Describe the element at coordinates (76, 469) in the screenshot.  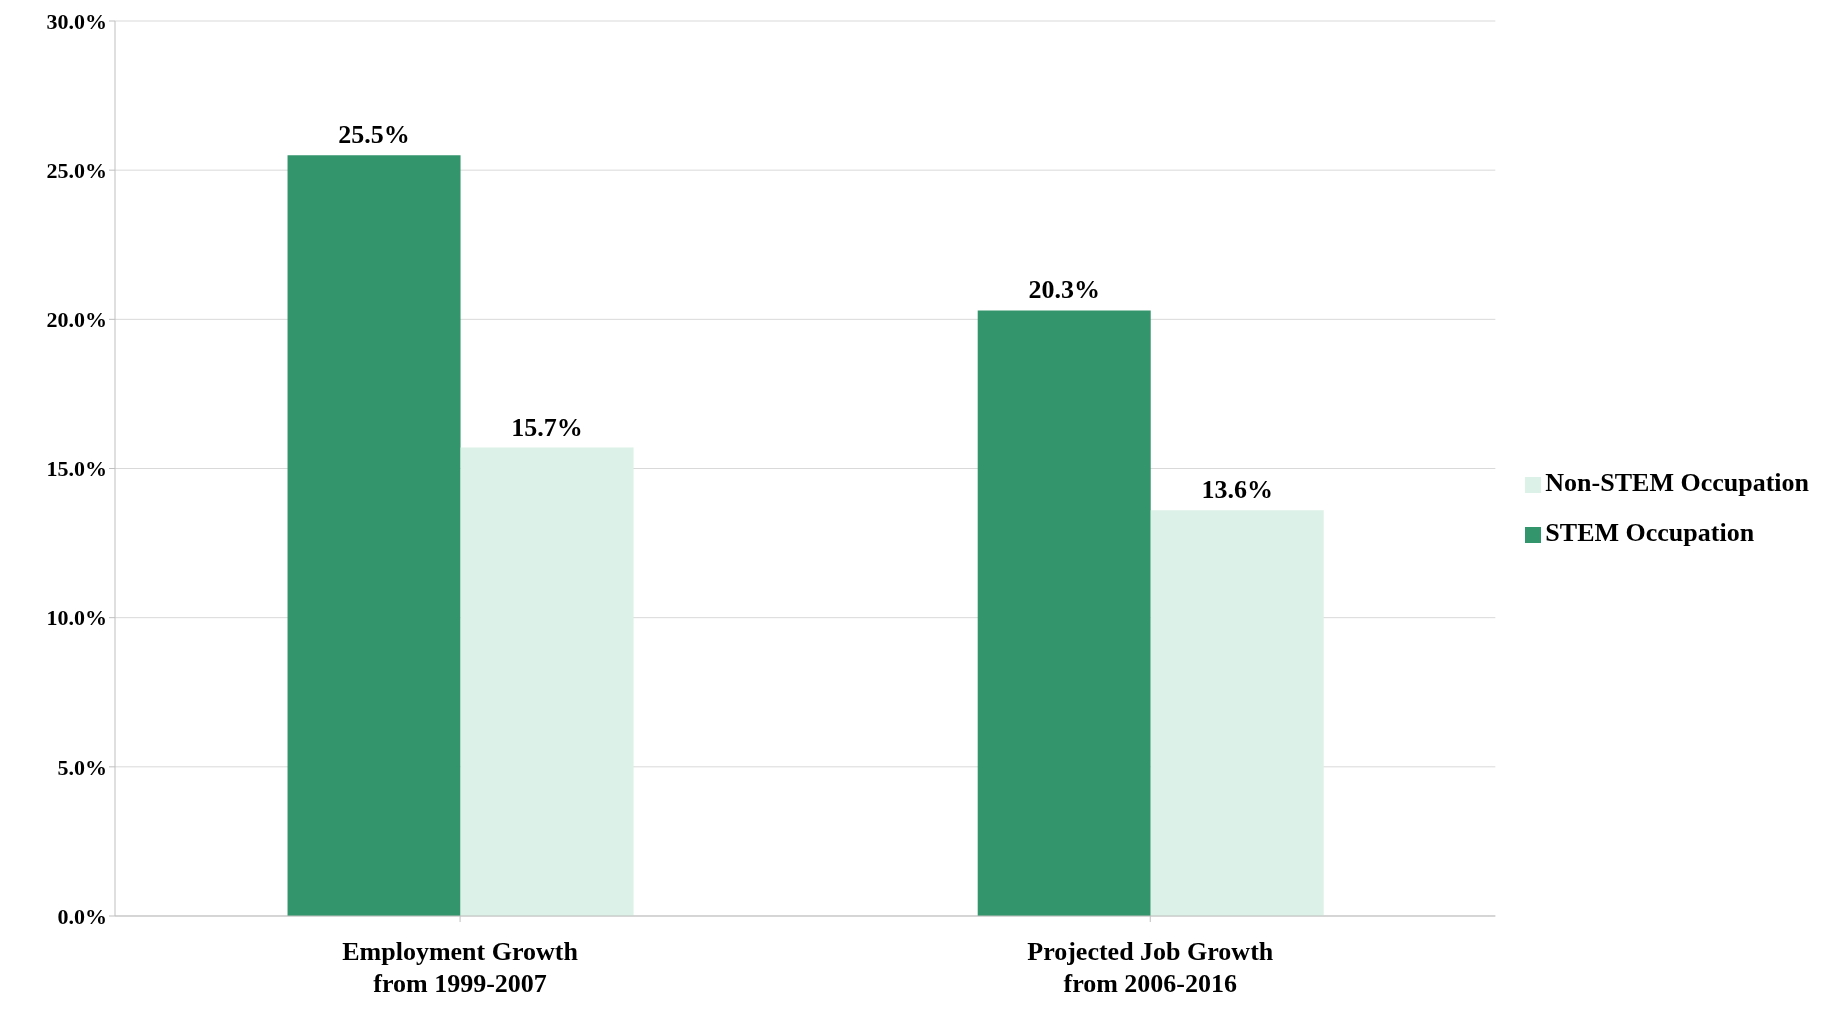
I see `y-tick-label: 15.0%` at that location.